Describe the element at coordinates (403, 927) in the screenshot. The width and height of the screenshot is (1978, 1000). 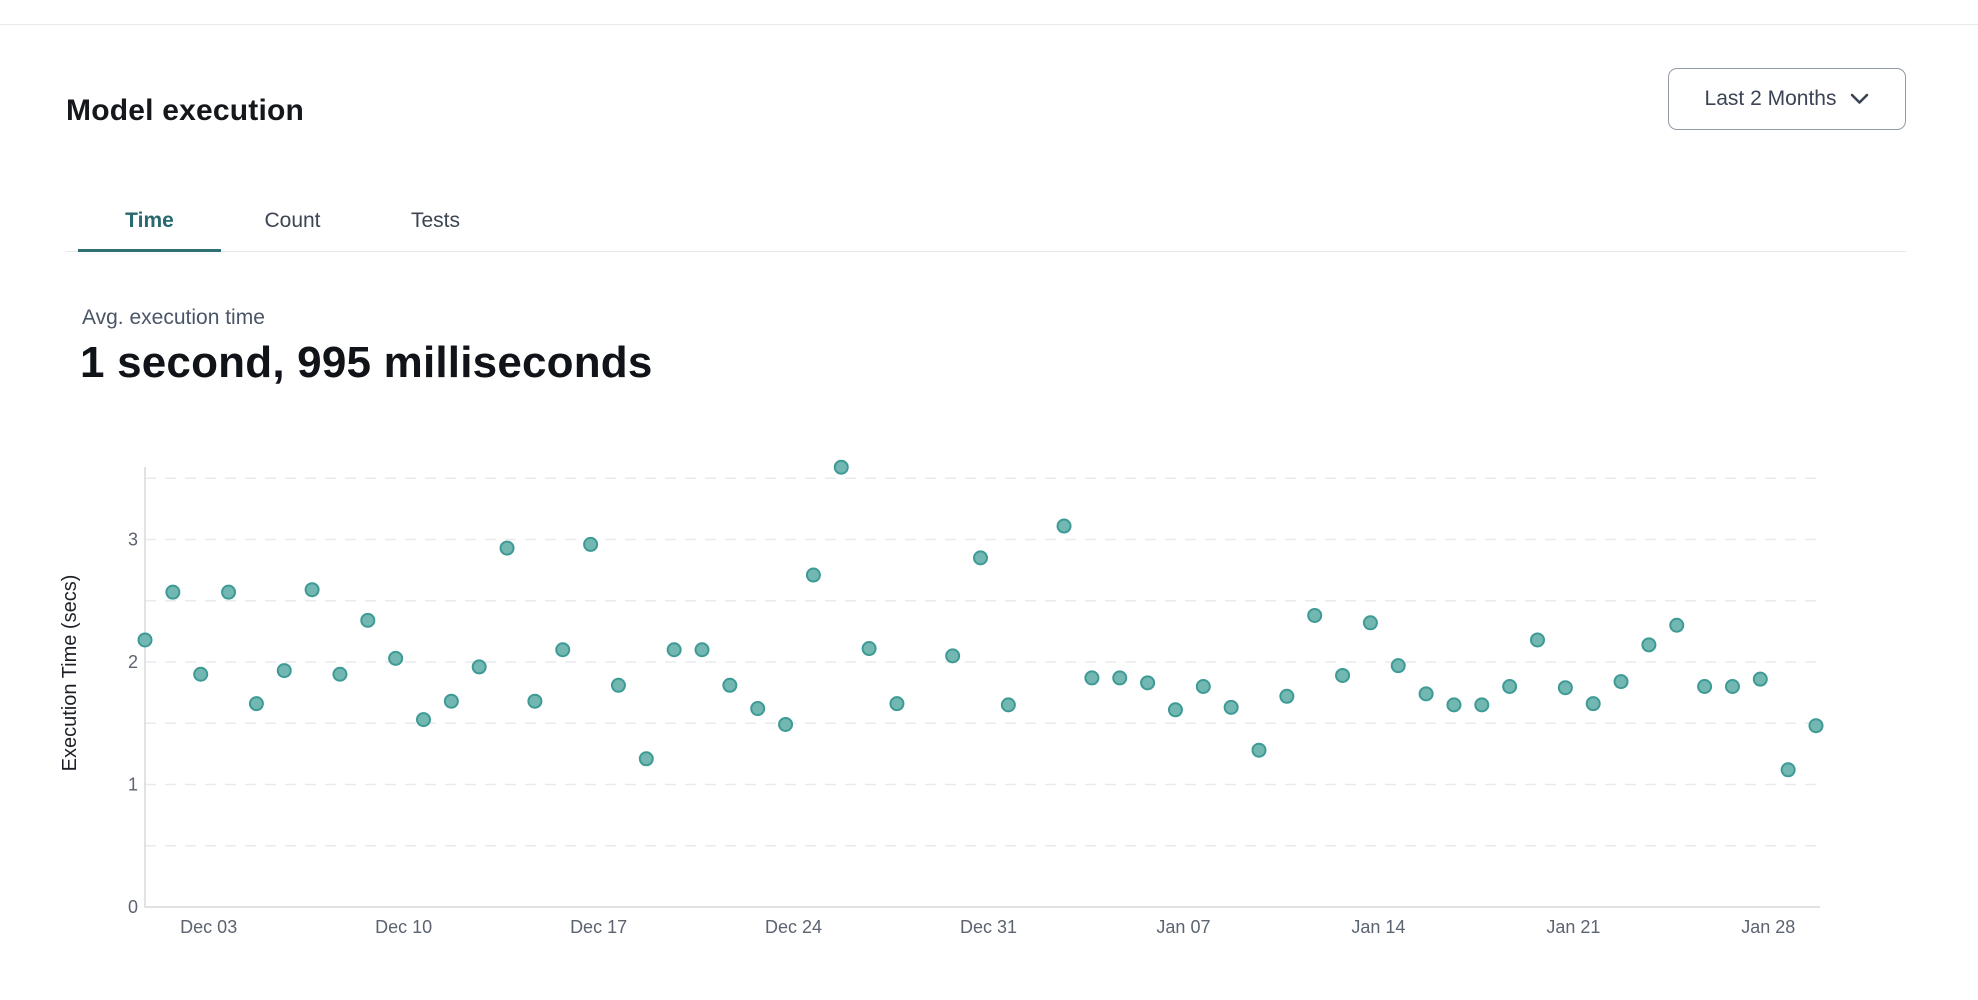
I see `x-tick-label: Dec 10` at that location.